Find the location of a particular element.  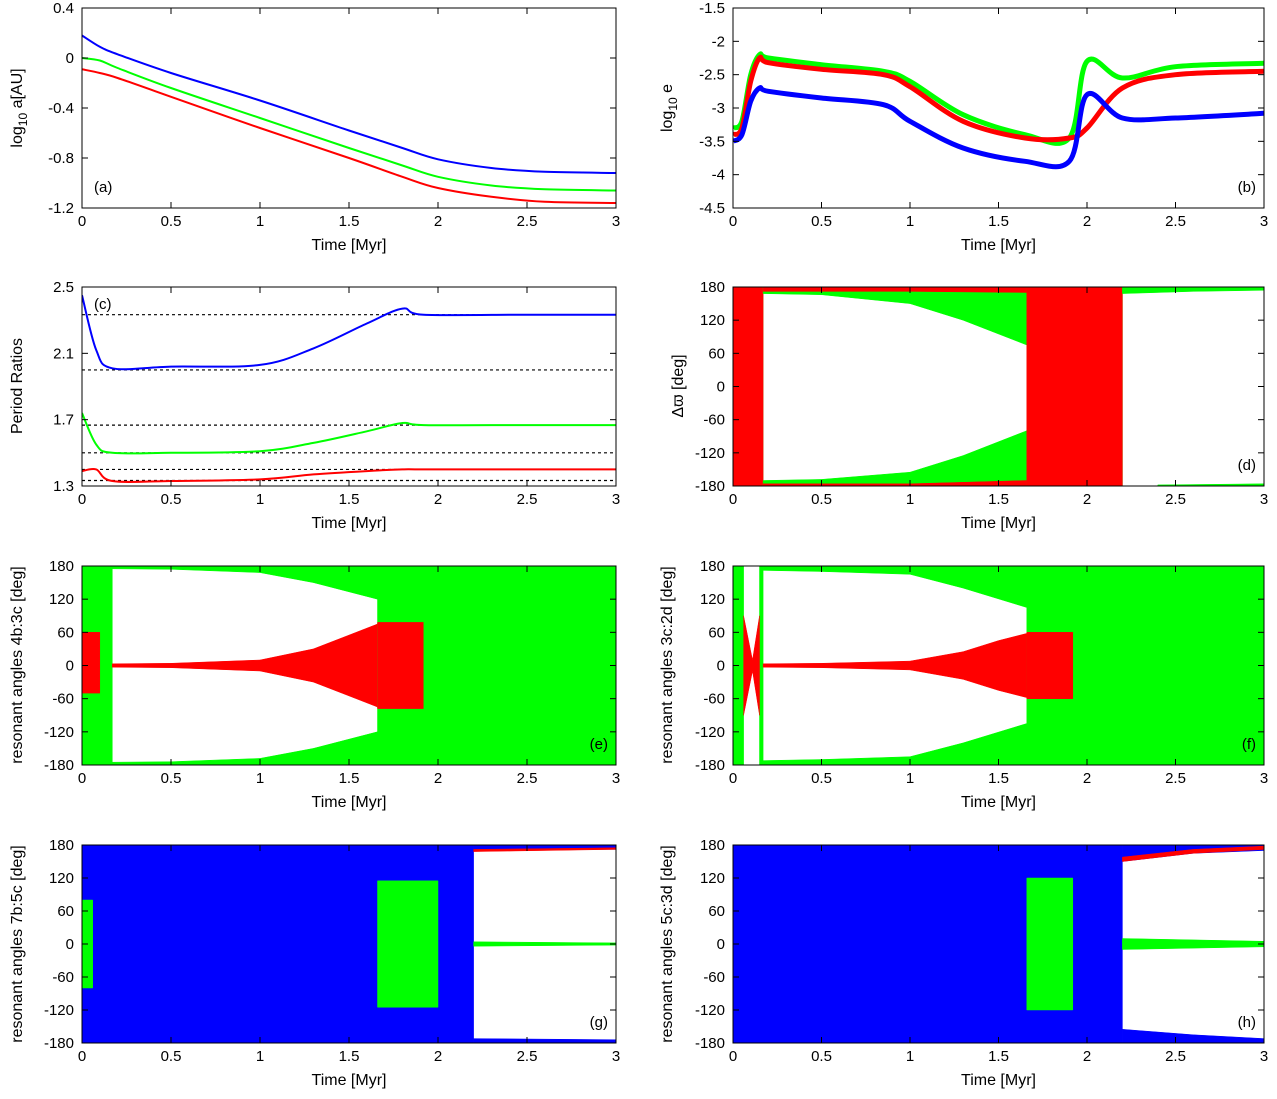

y-tick-label: 2.5 is located at coordinates (63, 287).